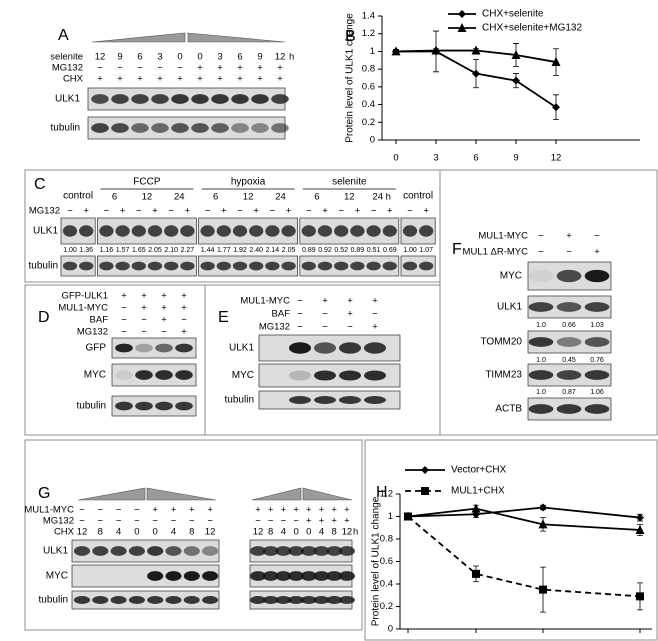 Image resolution: width=658 pixels, height=641 pixels. I want to click on quantification: 0.51, so click(374, 250).